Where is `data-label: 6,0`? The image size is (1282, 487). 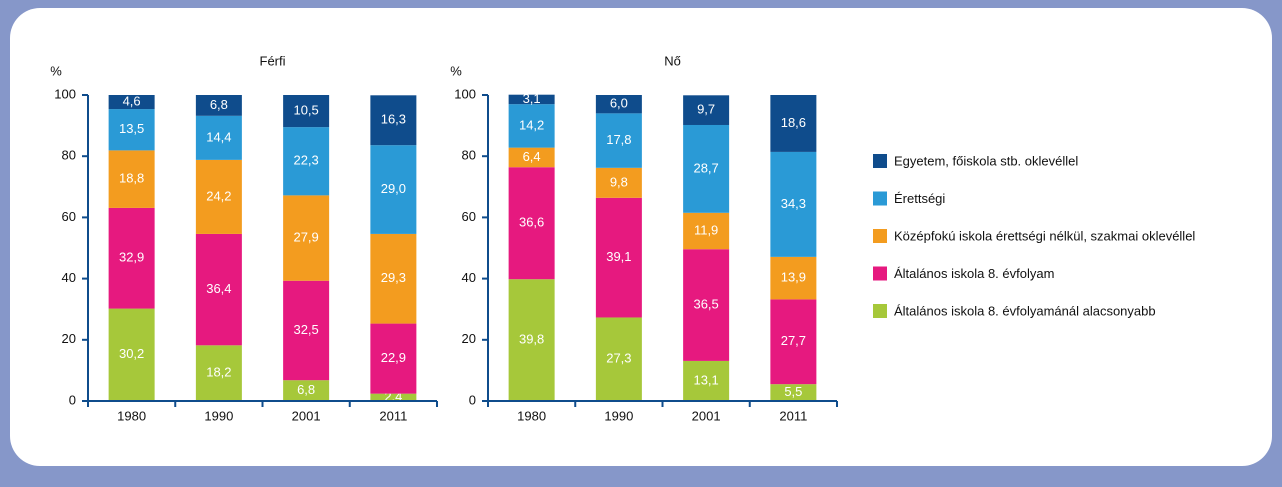
data-label: 6,0 is located at coordinates (619, 103).